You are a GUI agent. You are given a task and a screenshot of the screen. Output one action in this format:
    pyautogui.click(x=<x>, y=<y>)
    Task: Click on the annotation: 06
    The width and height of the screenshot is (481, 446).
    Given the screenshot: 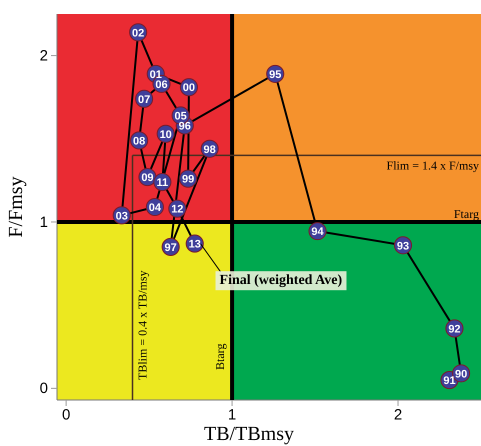 What is the action you would take?
    pyautogui.click(x=161, y=84)
    